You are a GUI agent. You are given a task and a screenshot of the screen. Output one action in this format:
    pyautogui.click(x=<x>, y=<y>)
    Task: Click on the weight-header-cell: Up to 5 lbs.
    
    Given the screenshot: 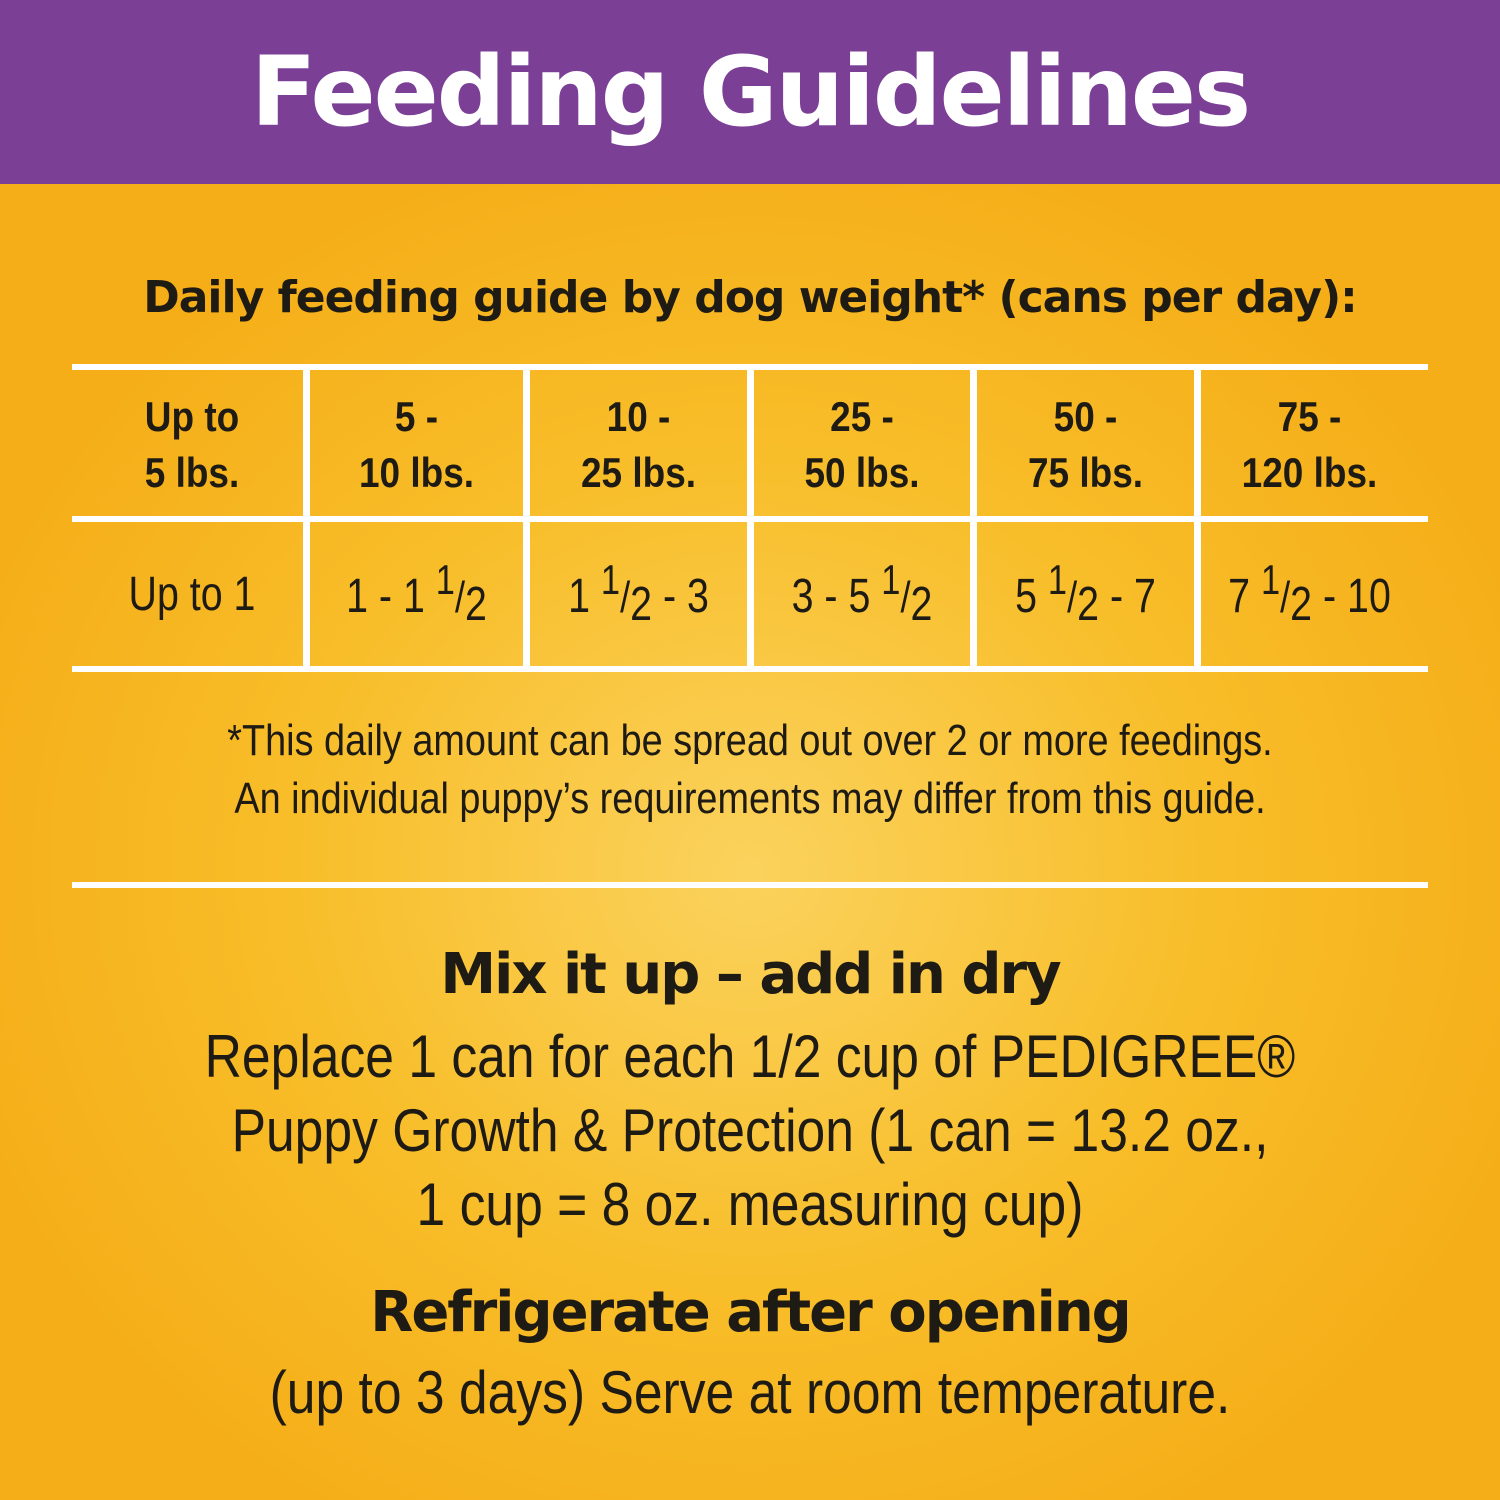 What is the action you would take?
    pyautogui.click(x=192, y=445)
    